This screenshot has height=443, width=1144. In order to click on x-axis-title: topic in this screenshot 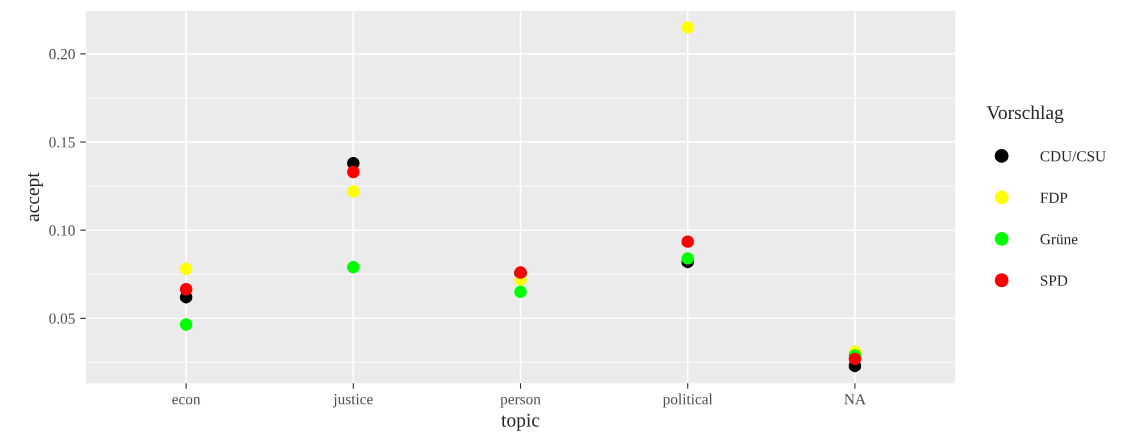, I will do `click(520, 422)`.